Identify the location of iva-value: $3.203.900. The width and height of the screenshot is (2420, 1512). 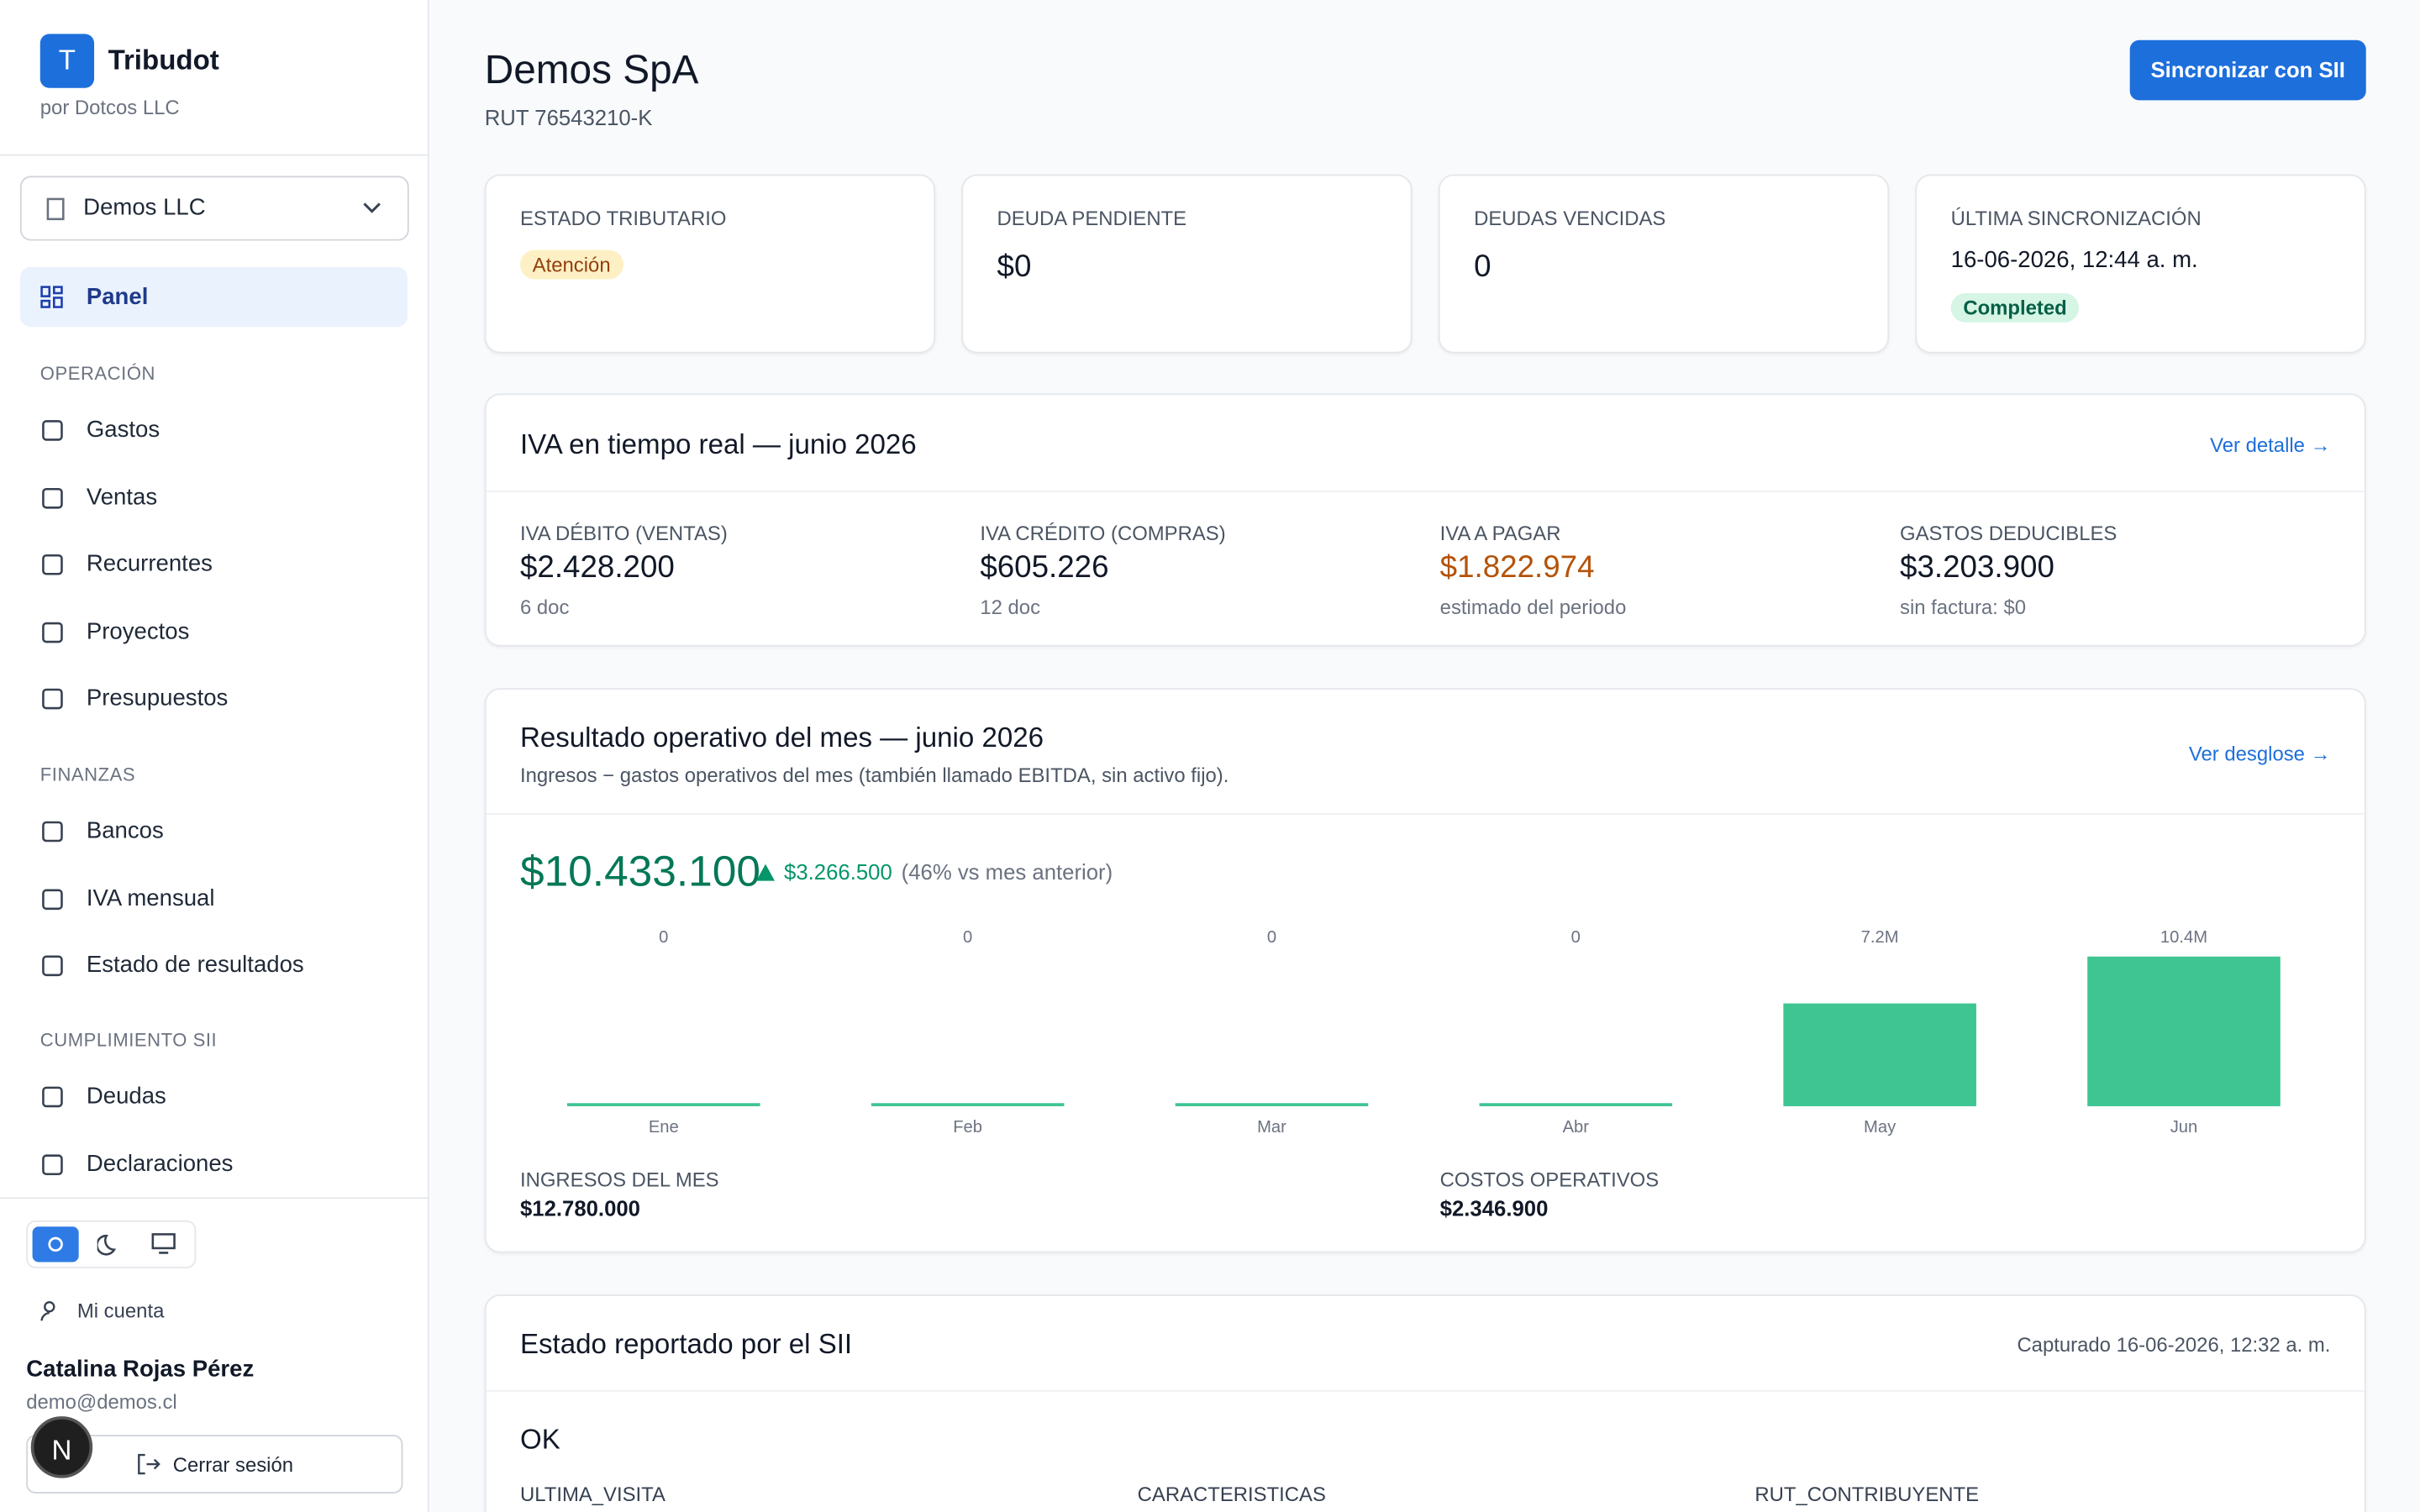
(1977, 567).